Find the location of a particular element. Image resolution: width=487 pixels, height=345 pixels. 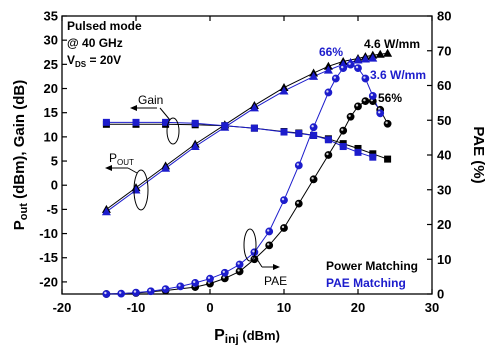

y-left-tick-label: 5 is located at coordinates (54, 161).